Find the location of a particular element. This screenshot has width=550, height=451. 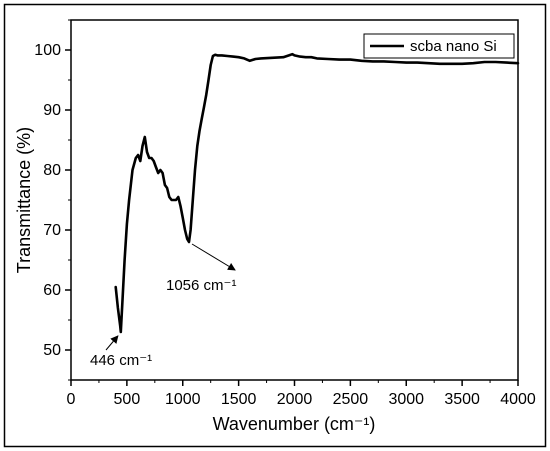

annotation-446-label: 446 cm⁻¹ is located at coordinates (121, 360).